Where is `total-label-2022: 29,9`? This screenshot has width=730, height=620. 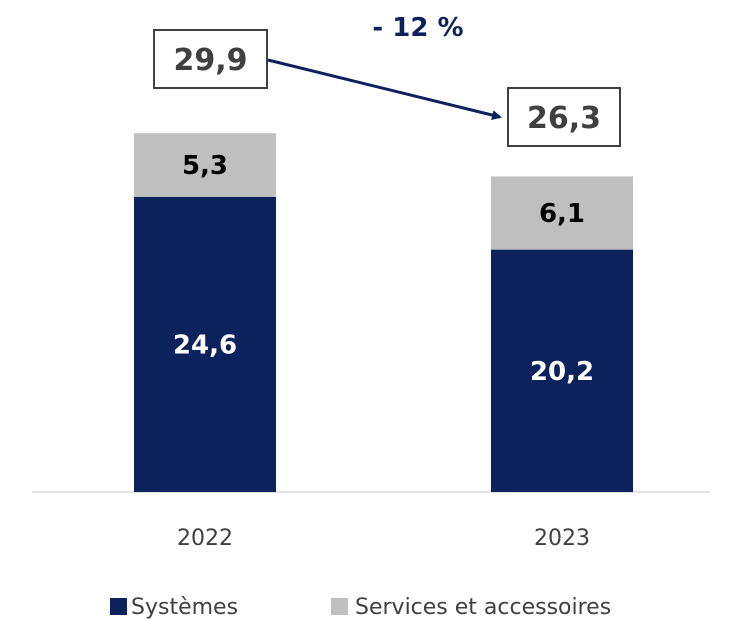 total-label-2022: 29,9 is located at coordinates (210, 60).